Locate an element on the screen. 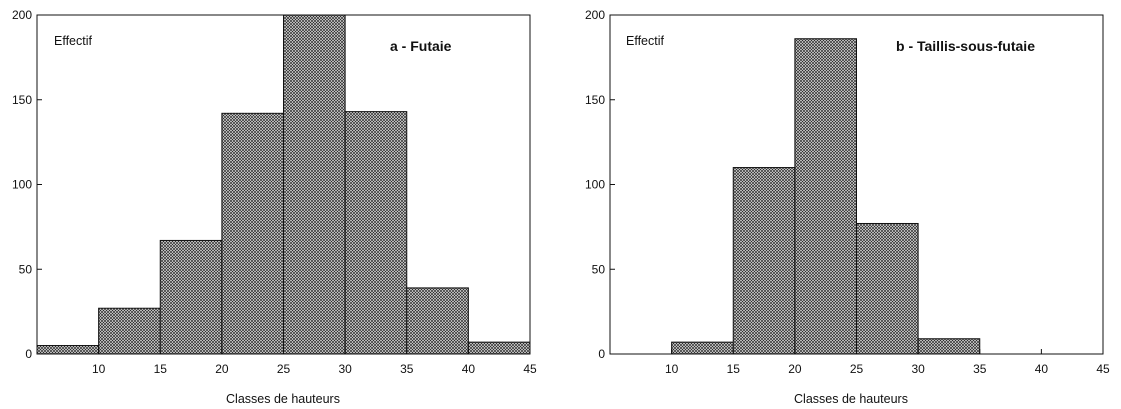  y-tick-label-a-2: 100 is located at coordinates (22, 185).